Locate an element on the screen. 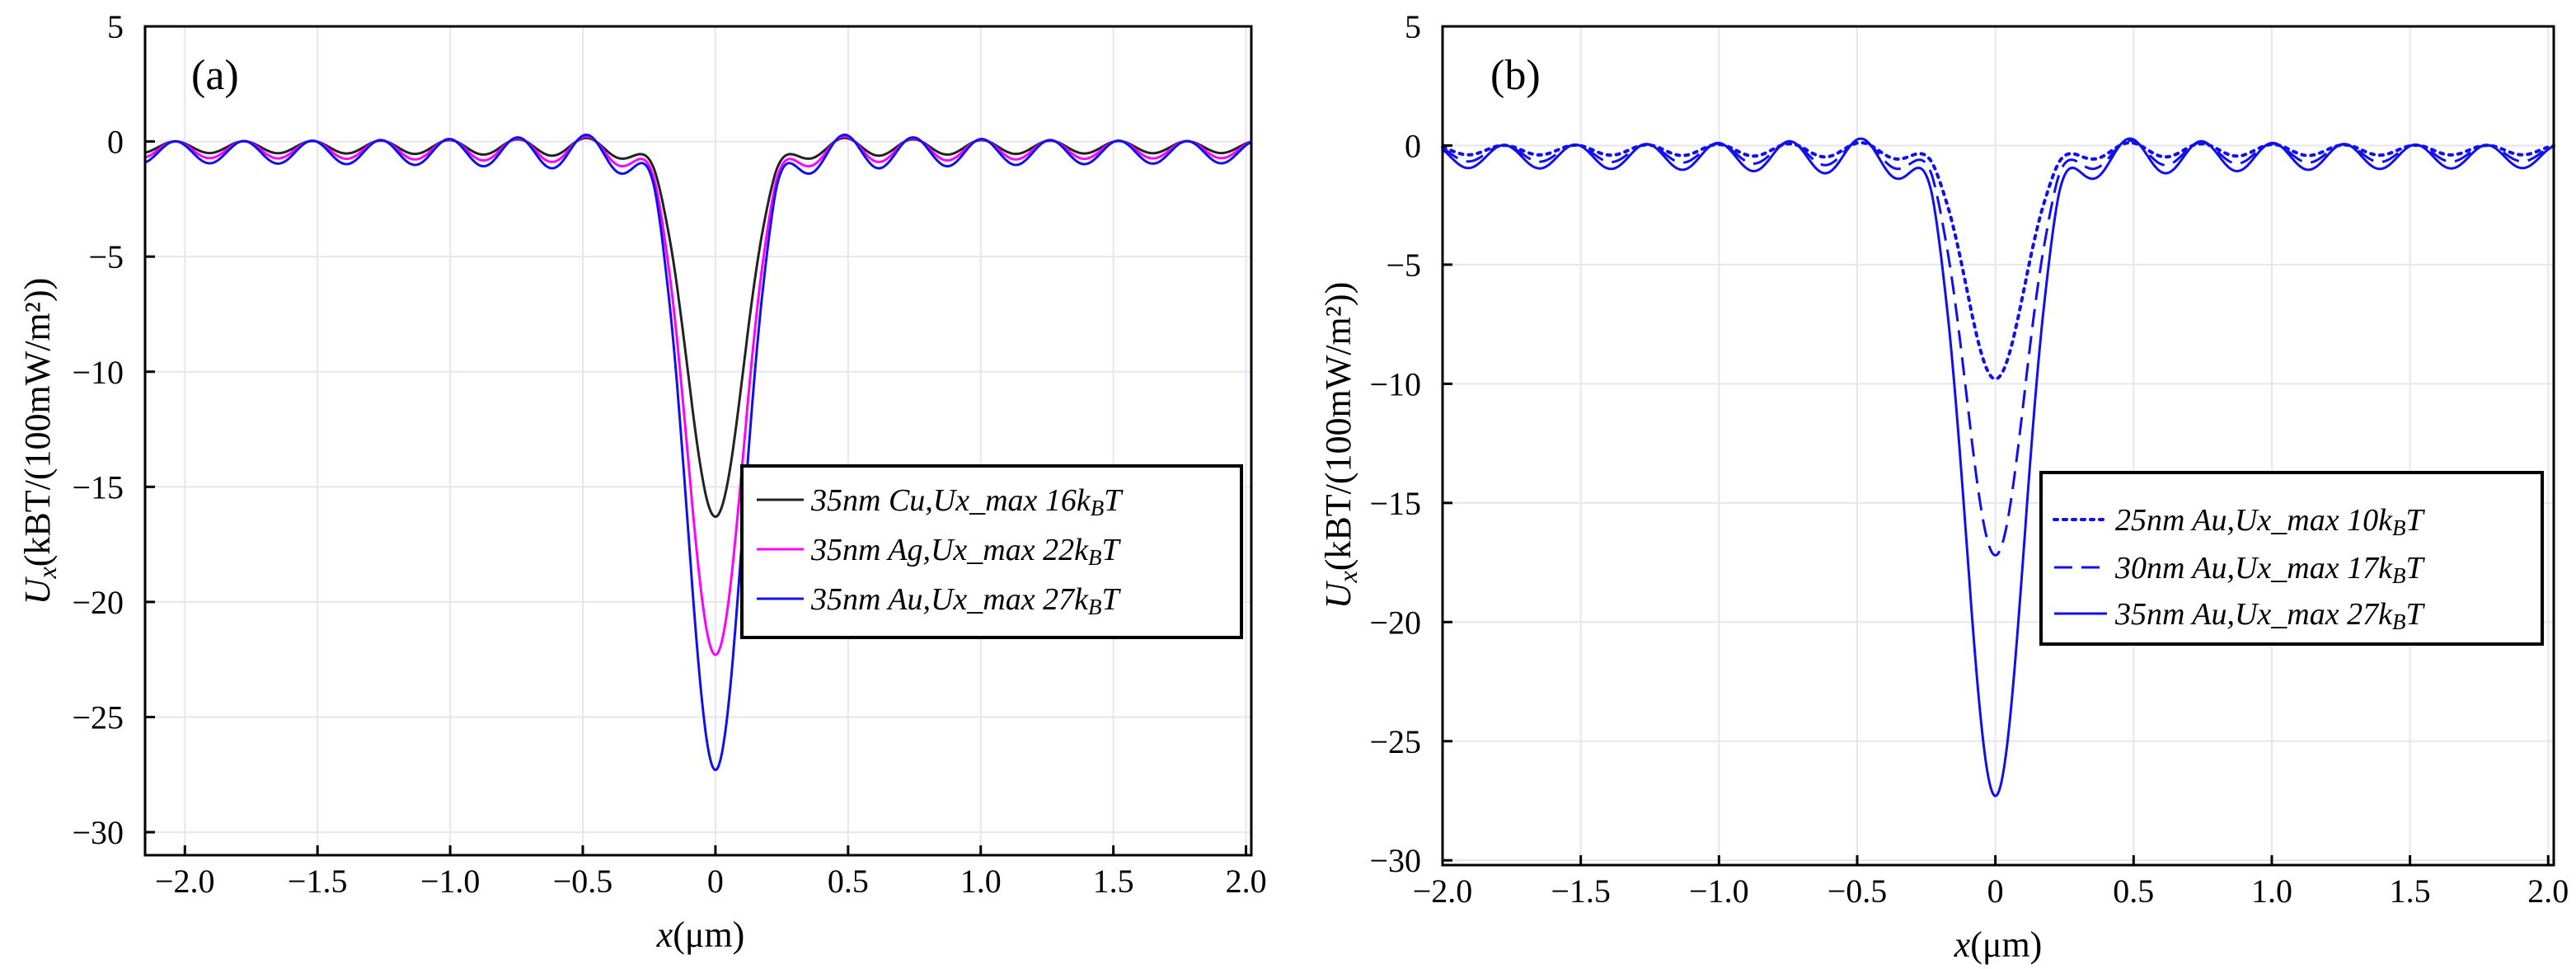 The image size is (2576, 969). legend-label: 35nm Cu,Ux_max 16kBT is located at coordinates (967, 502).